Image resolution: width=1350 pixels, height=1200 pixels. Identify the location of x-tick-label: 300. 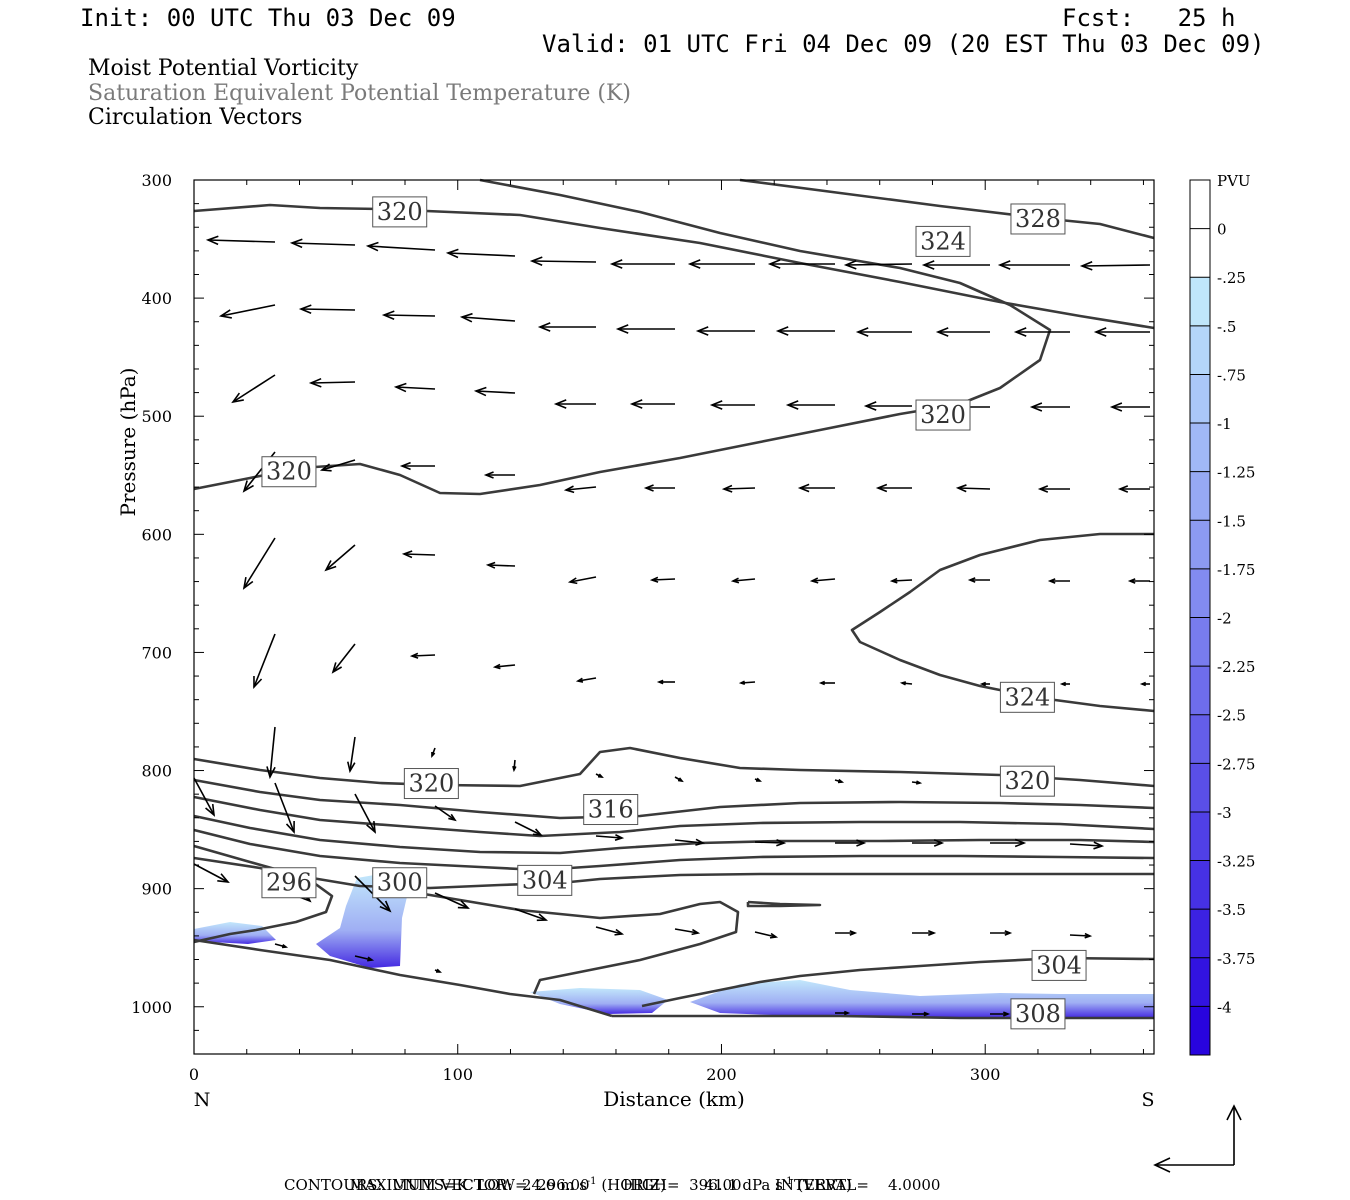
(985, 1074).